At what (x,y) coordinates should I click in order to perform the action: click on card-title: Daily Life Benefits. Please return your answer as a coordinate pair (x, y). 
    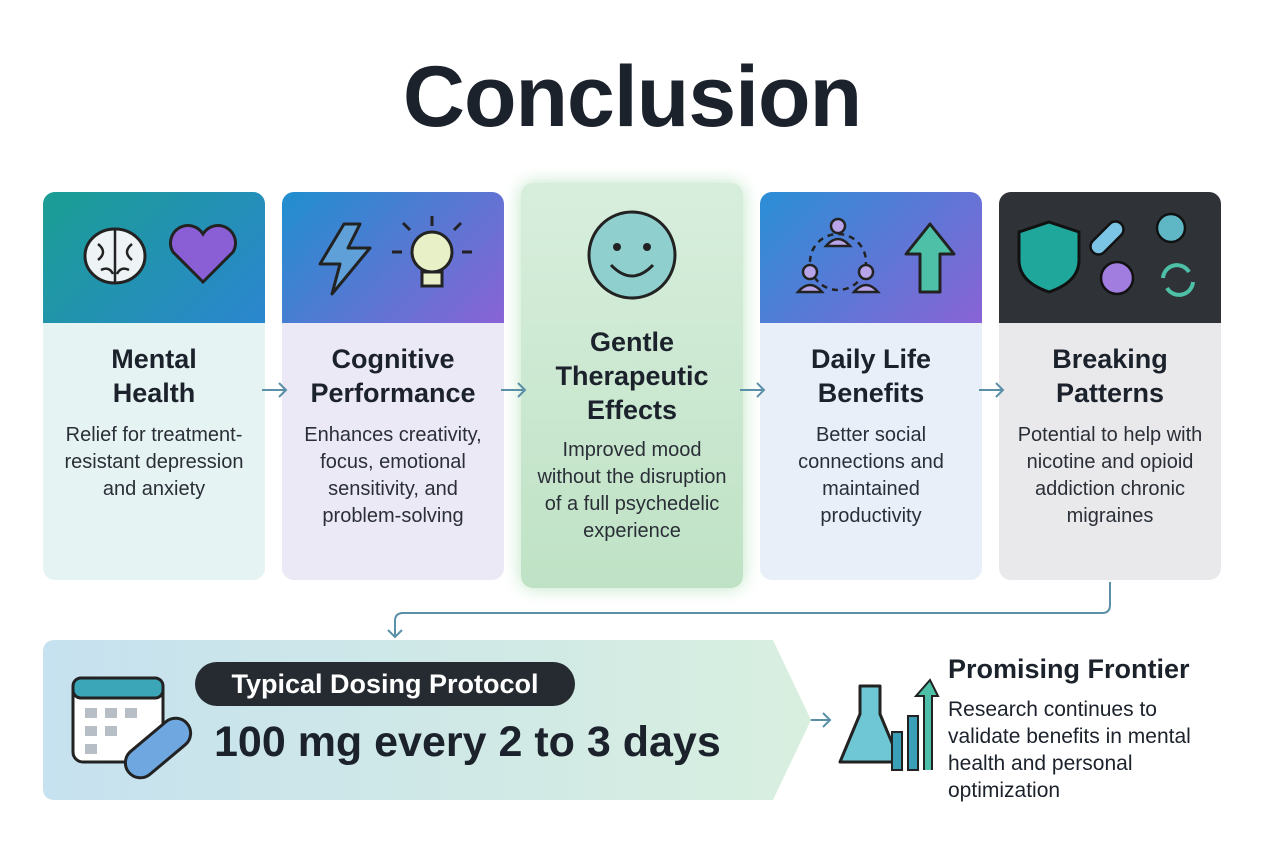
    Looking at the image, I should click on (871, 376).